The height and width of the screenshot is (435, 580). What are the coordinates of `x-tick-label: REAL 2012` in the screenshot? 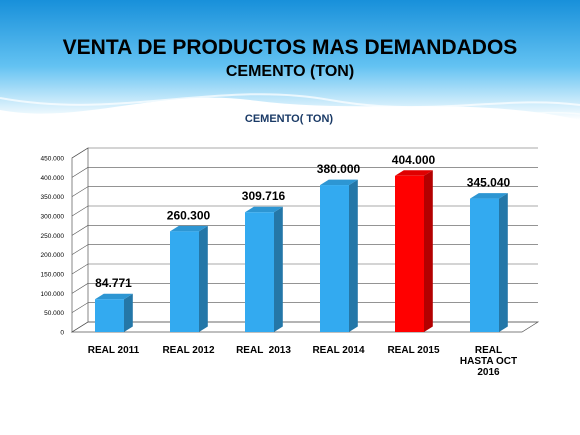 It's located at (188, 350).